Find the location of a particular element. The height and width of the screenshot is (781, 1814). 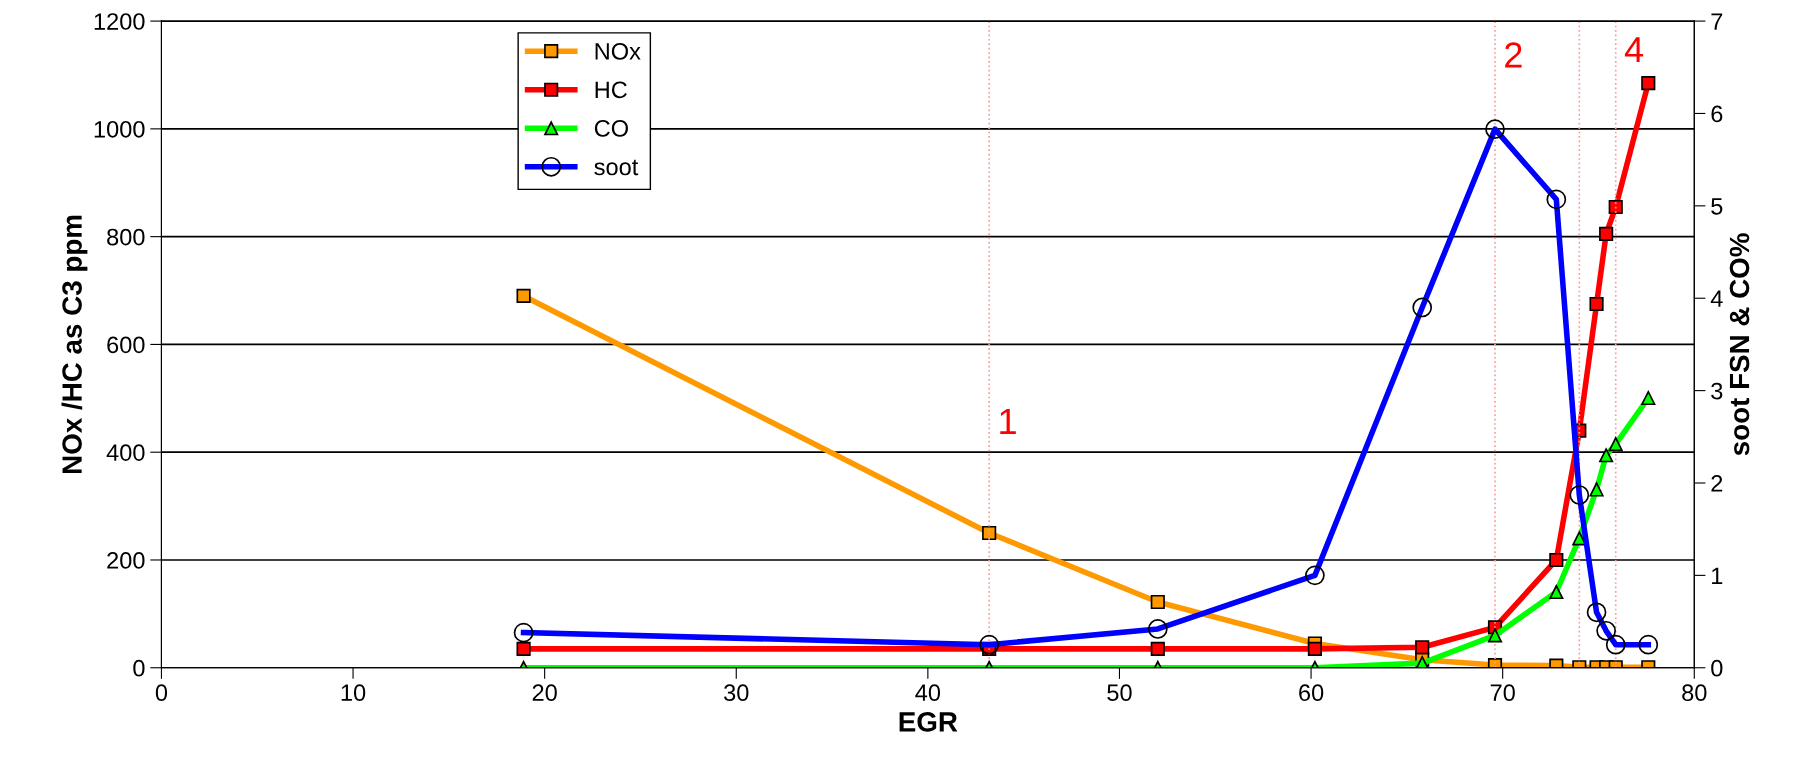

y-tick-label: 1000 is located at coordinates (119, 129).